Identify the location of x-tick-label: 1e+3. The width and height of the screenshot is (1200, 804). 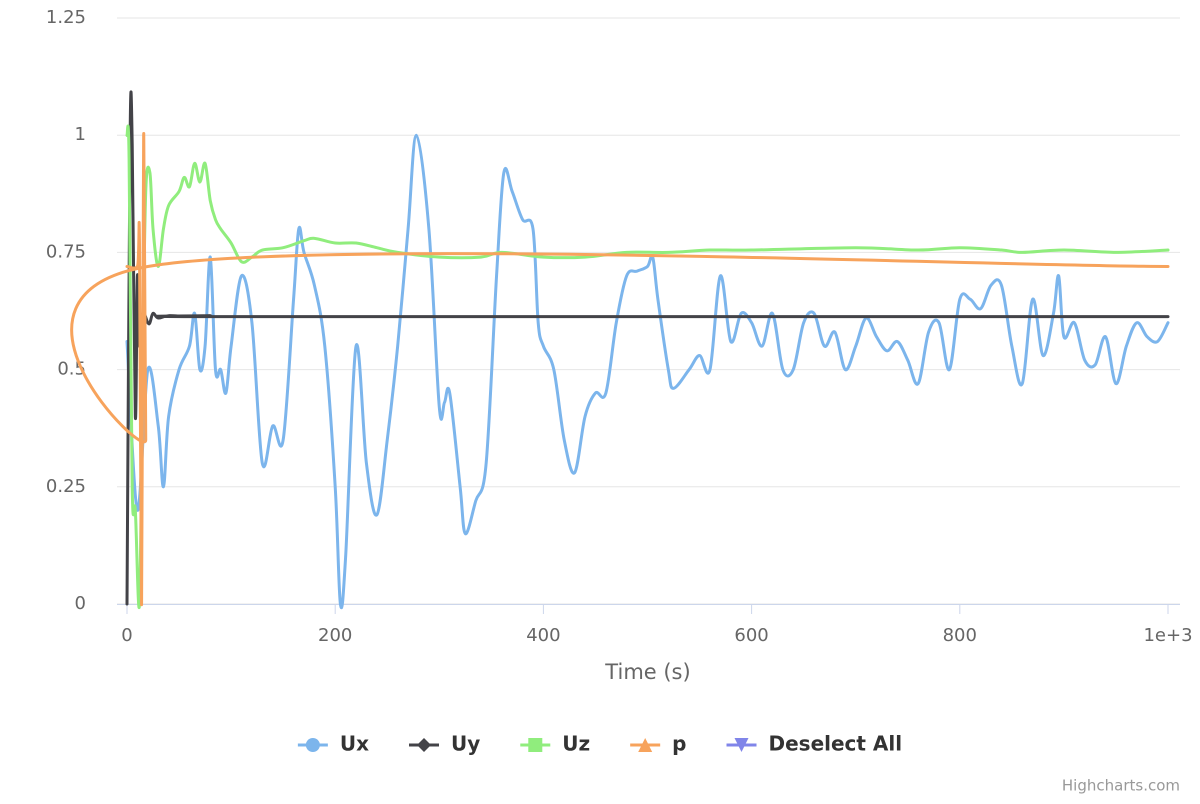
(1167, 635).